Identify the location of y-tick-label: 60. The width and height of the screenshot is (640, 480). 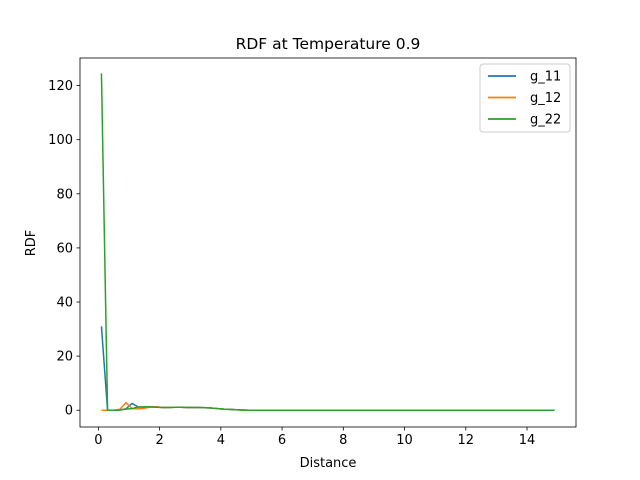
(64, 248).